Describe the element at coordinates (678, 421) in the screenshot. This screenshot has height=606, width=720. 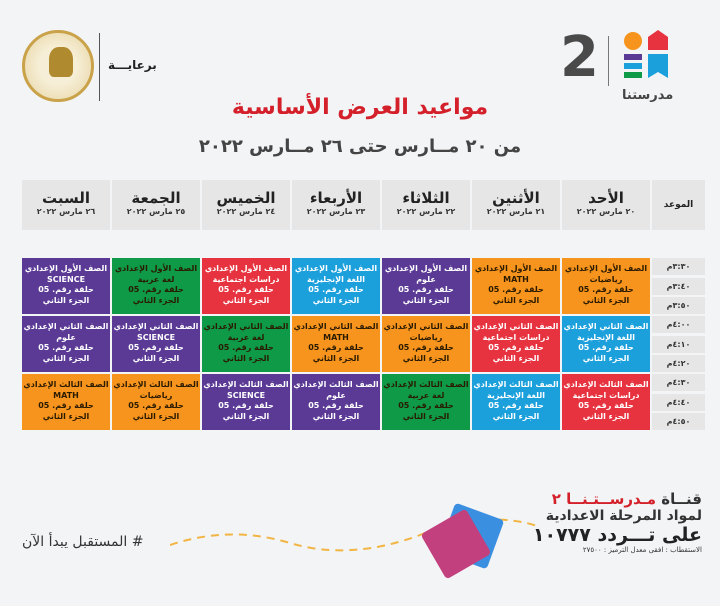
I see `time-slot: ٤:٥٠م` at that location.